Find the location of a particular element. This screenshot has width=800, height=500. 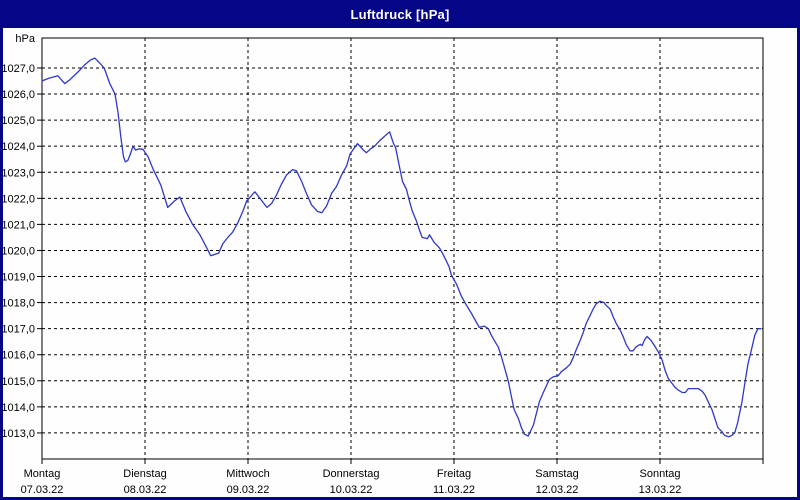

y-tick-label: 1019,0 is located at coordinates (18, 278).